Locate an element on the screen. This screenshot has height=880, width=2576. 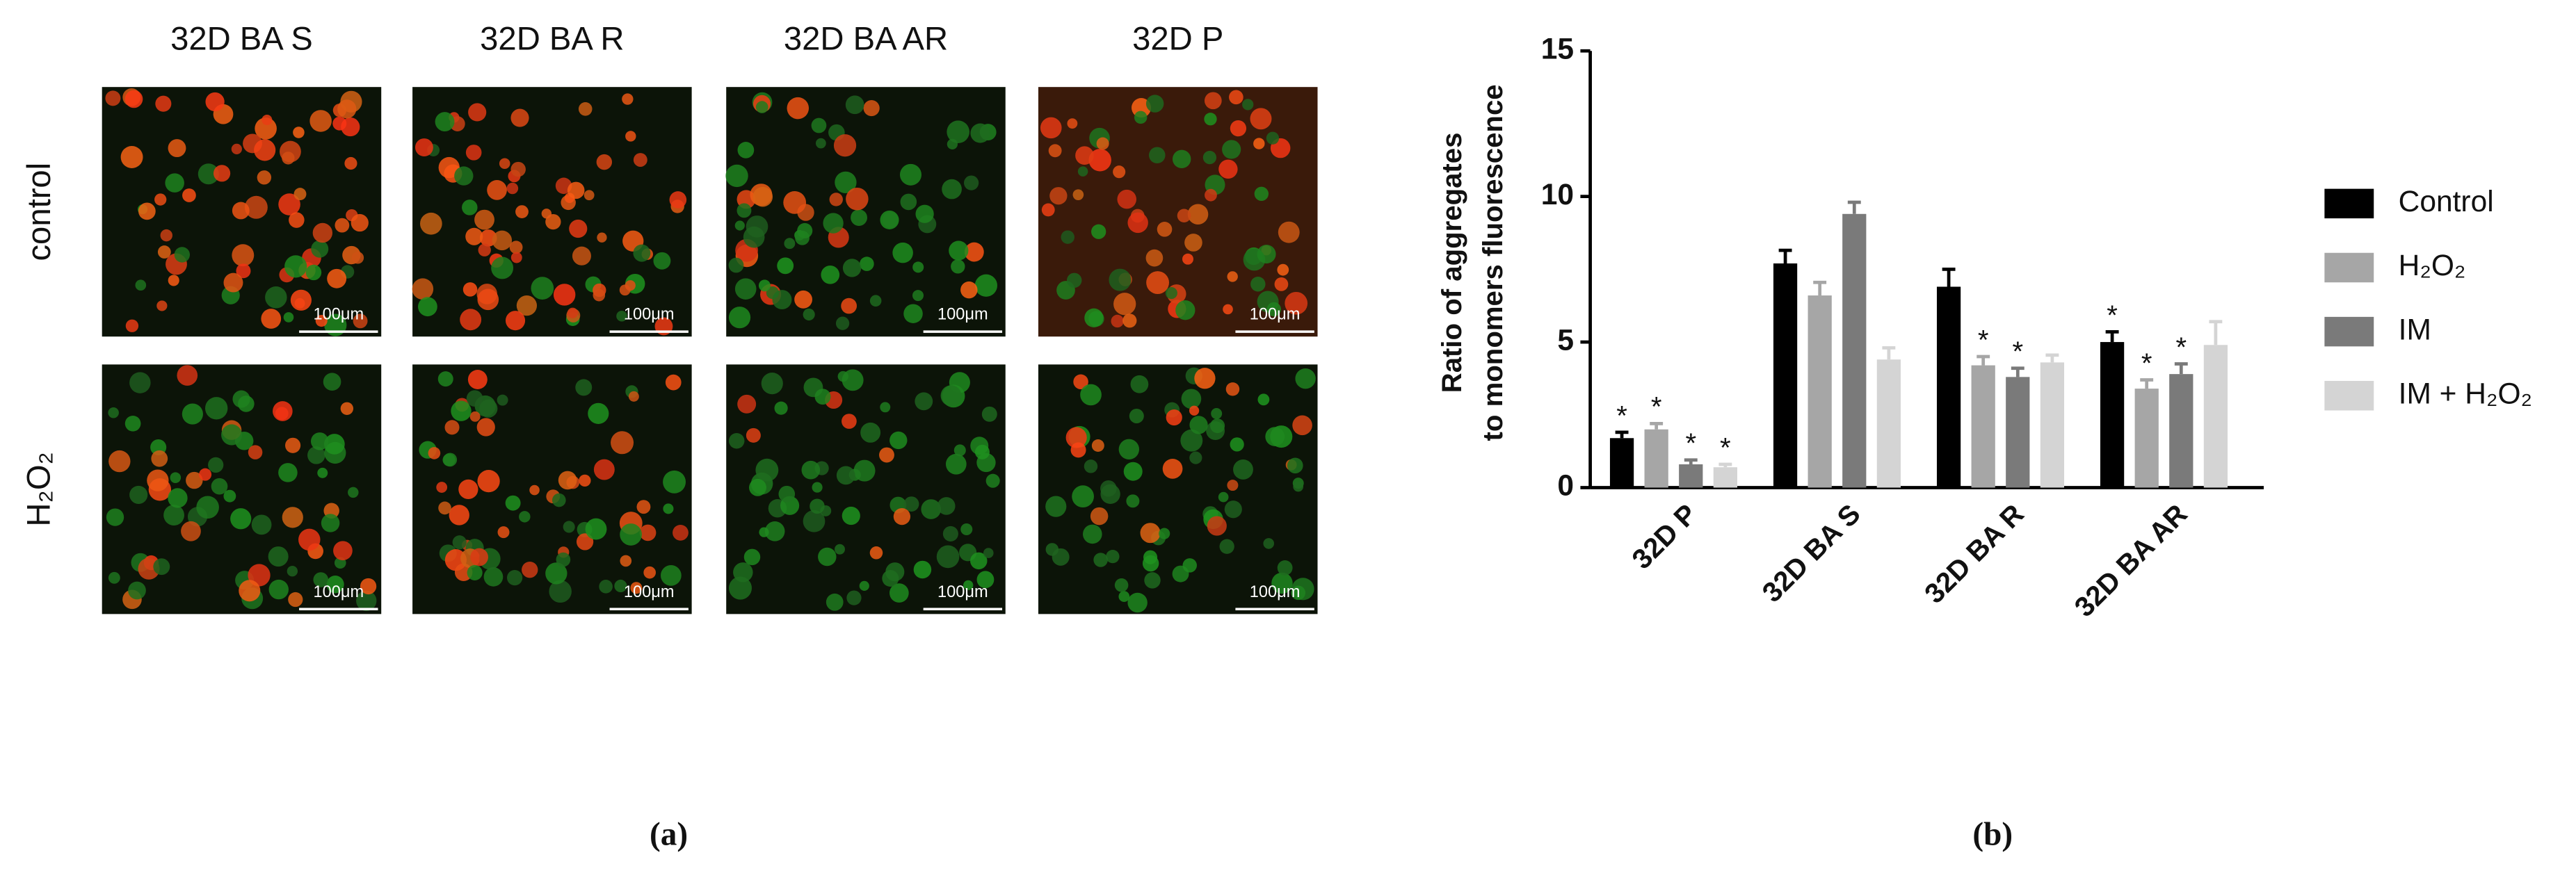
column-label: 32D BA AR is located at coordinates (866, 39).